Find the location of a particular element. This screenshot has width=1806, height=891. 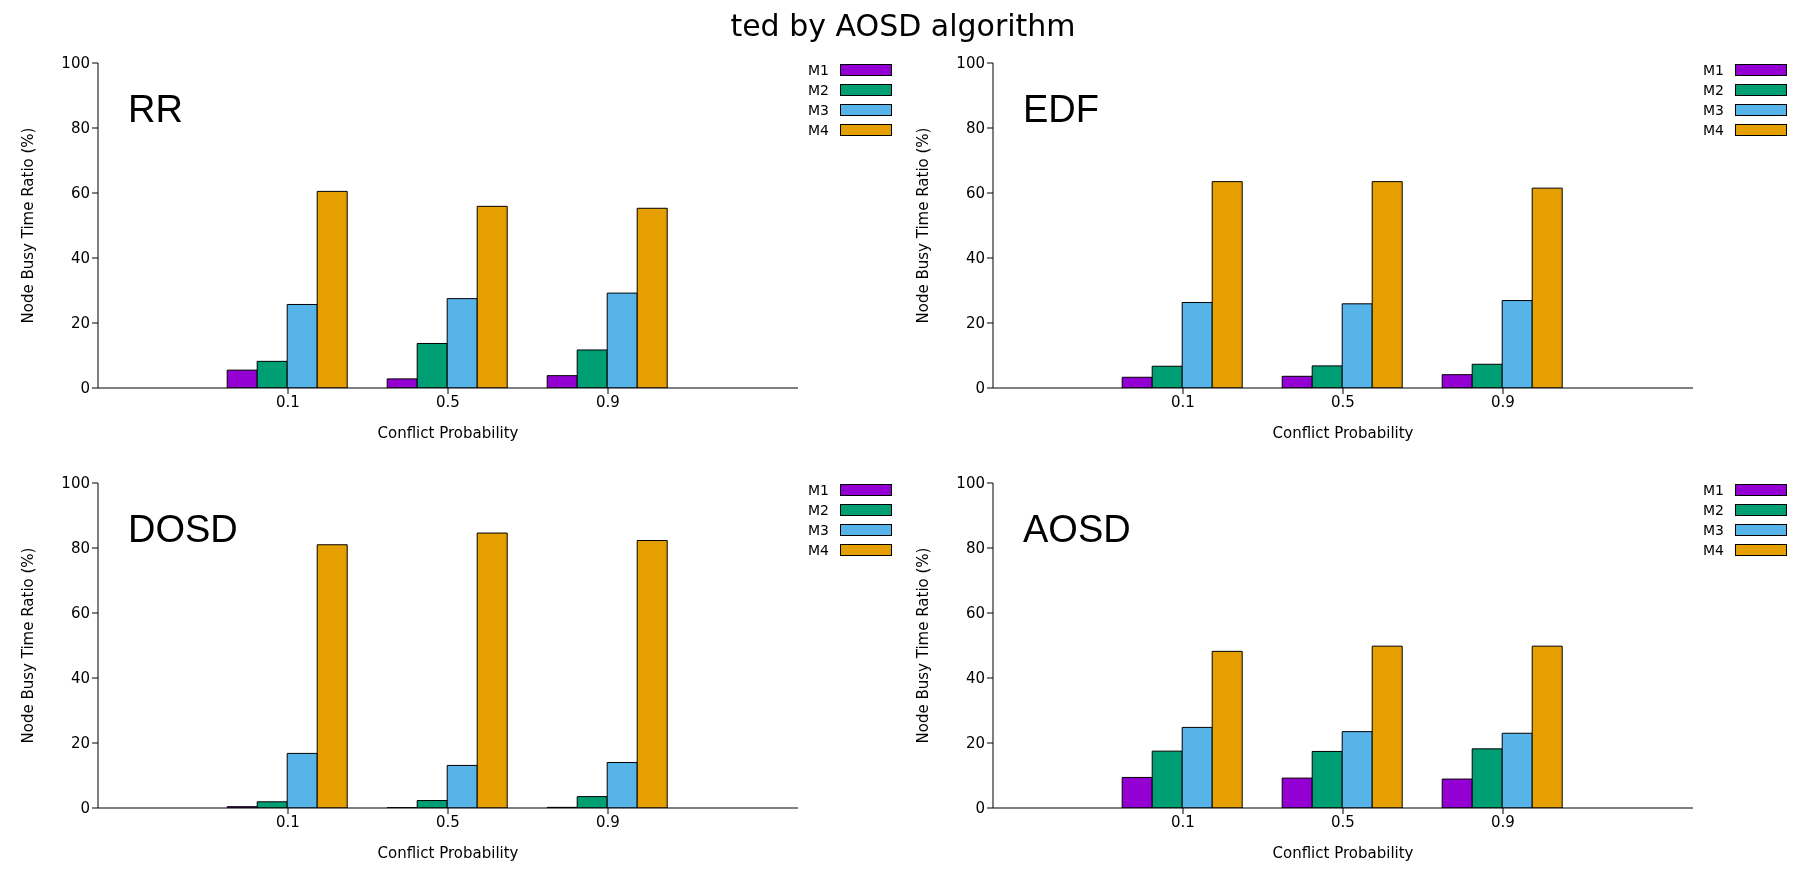

annotation: EDF is located at coordinates (1061, 109).